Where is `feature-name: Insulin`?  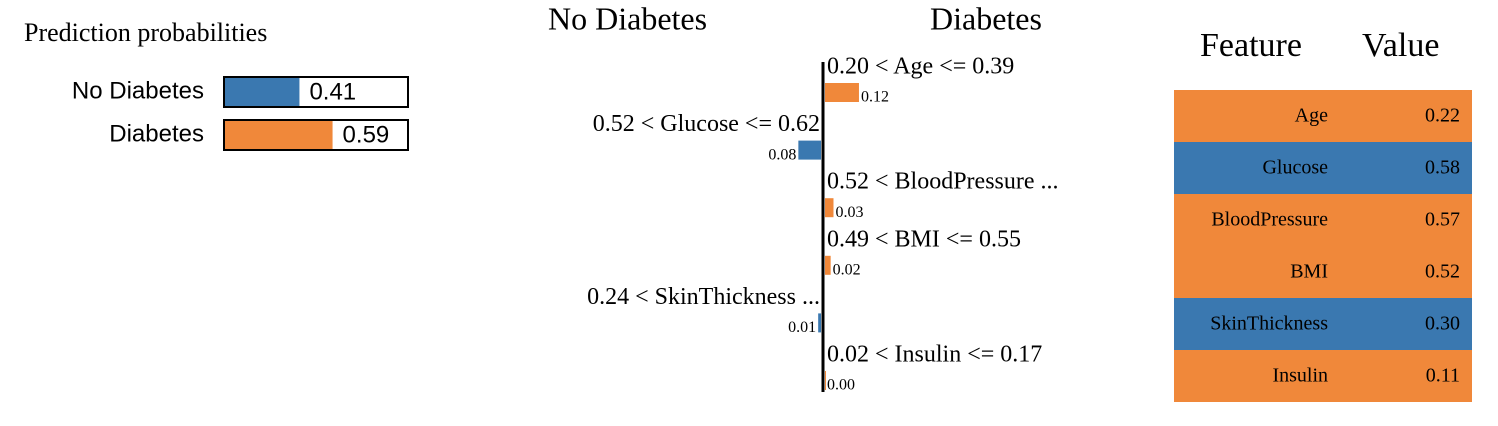 feature-name: Insulin is located at coordinates (1300, 376).